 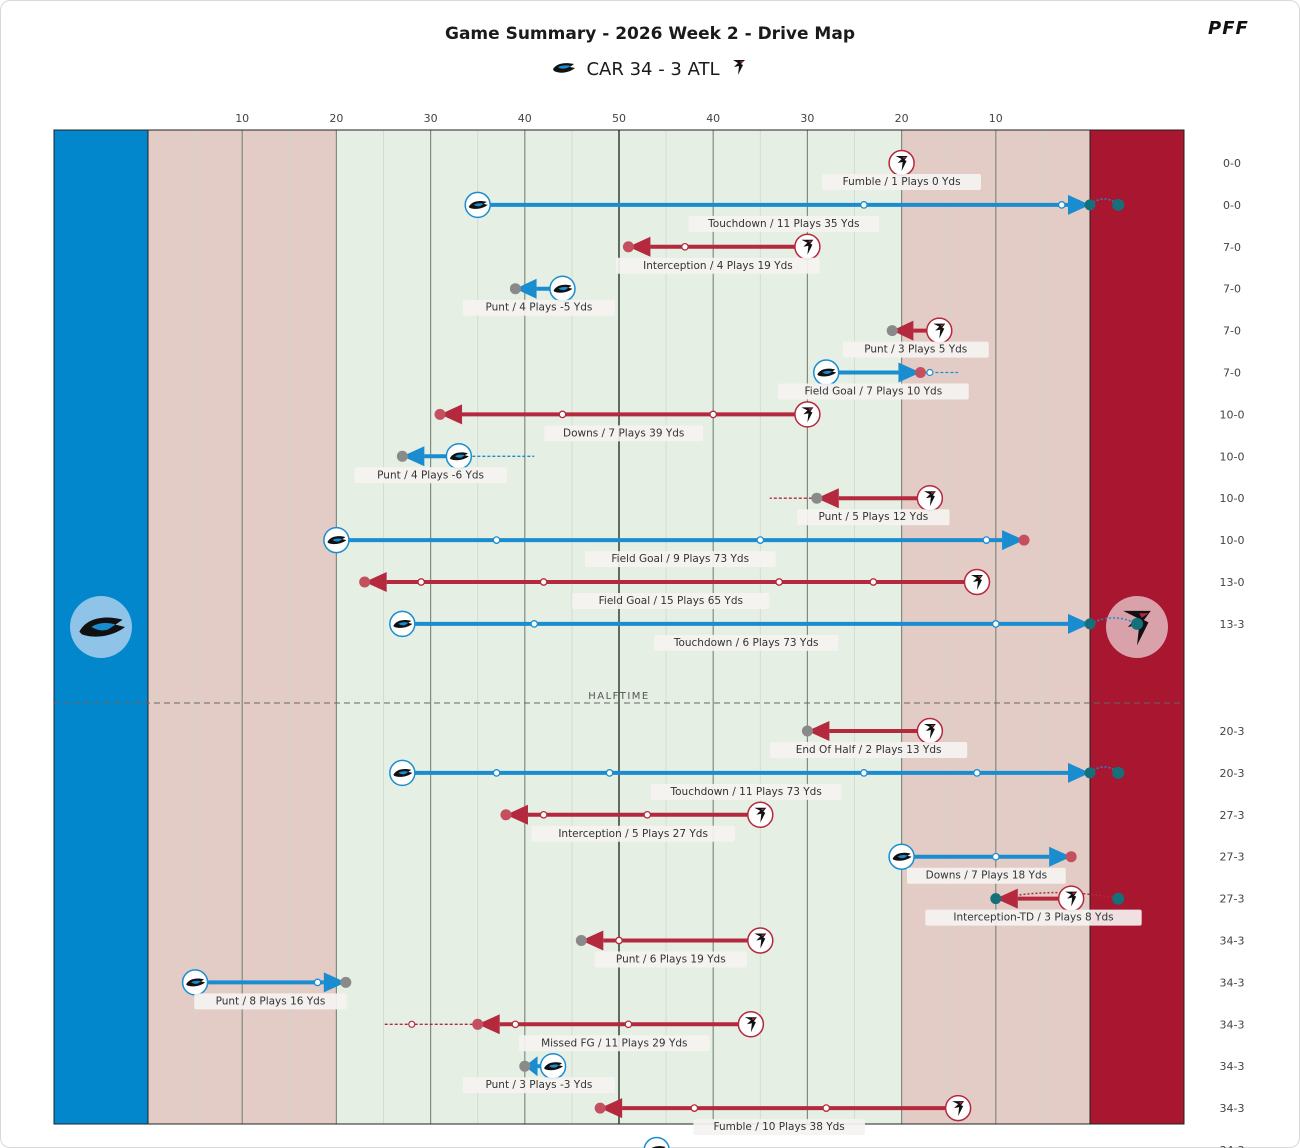 I want to click on yardline-label: 20, so click(x=902, y=118).